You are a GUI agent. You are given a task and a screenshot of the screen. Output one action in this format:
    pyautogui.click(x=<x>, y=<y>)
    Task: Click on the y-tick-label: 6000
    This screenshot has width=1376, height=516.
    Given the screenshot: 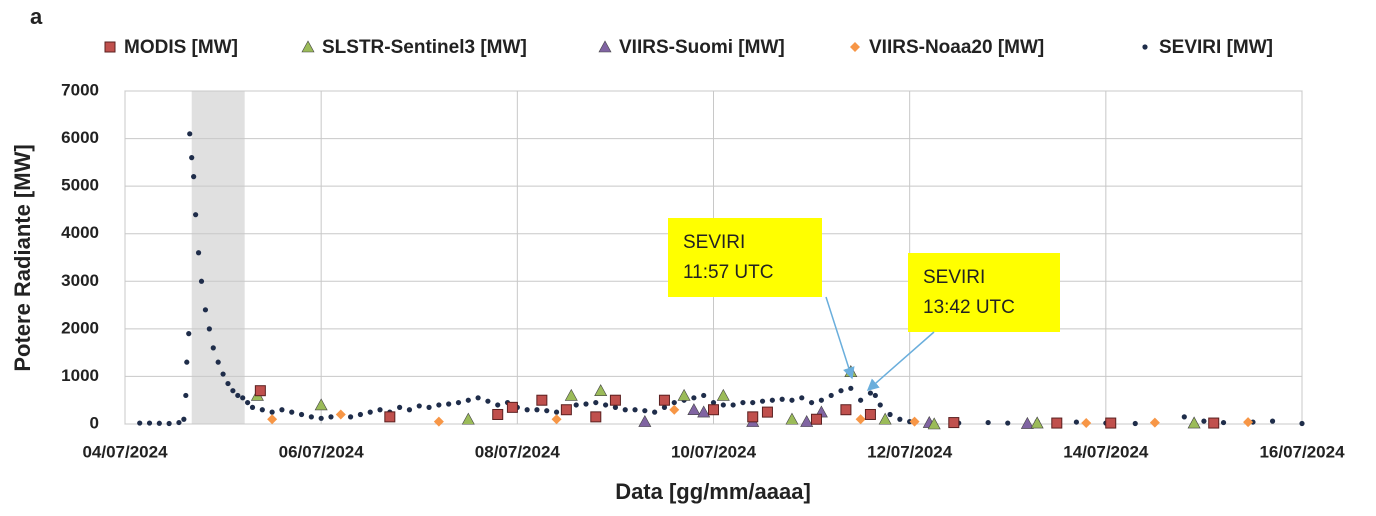 What is the action you would take?
    pyautogui.click(x=80, y=137)
    